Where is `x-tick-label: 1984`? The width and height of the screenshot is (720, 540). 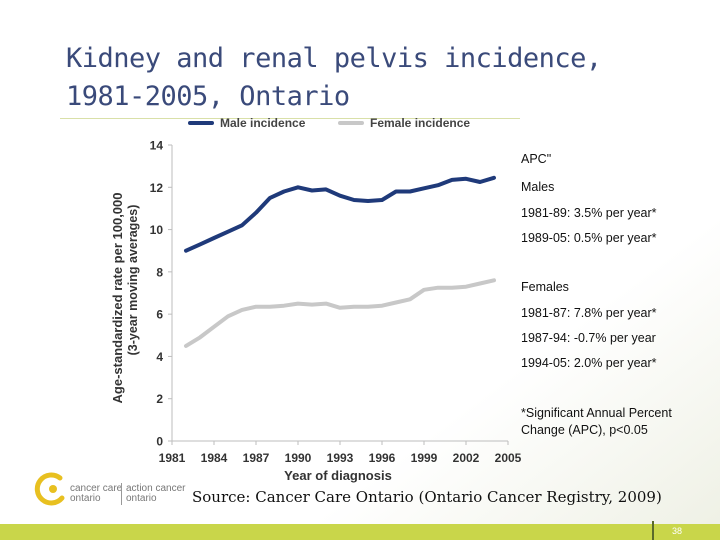
x-tick-label: 1984 is located at coordinates (214, 458).